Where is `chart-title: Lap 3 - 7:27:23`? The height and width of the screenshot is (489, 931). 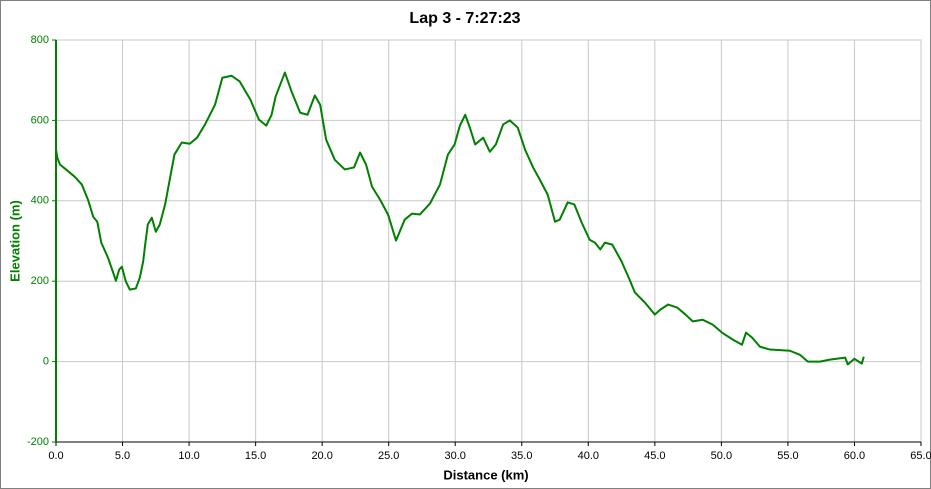
chart-title: Lap 3 - 7:27:23 is located at coordinates (464, 18).